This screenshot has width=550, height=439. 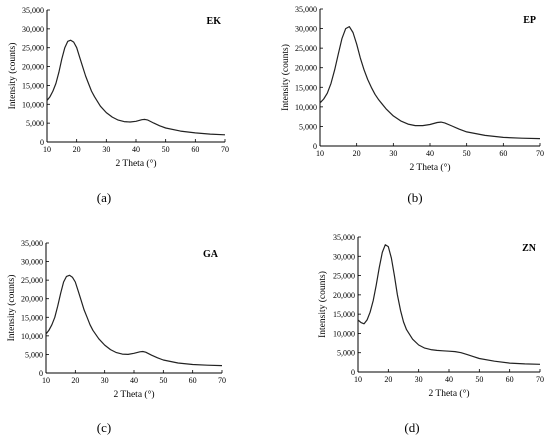 What do you see at coordinates (529, 20) in the screenshot?
I see `sample-tag: EP` at bounding box center [529, 20].